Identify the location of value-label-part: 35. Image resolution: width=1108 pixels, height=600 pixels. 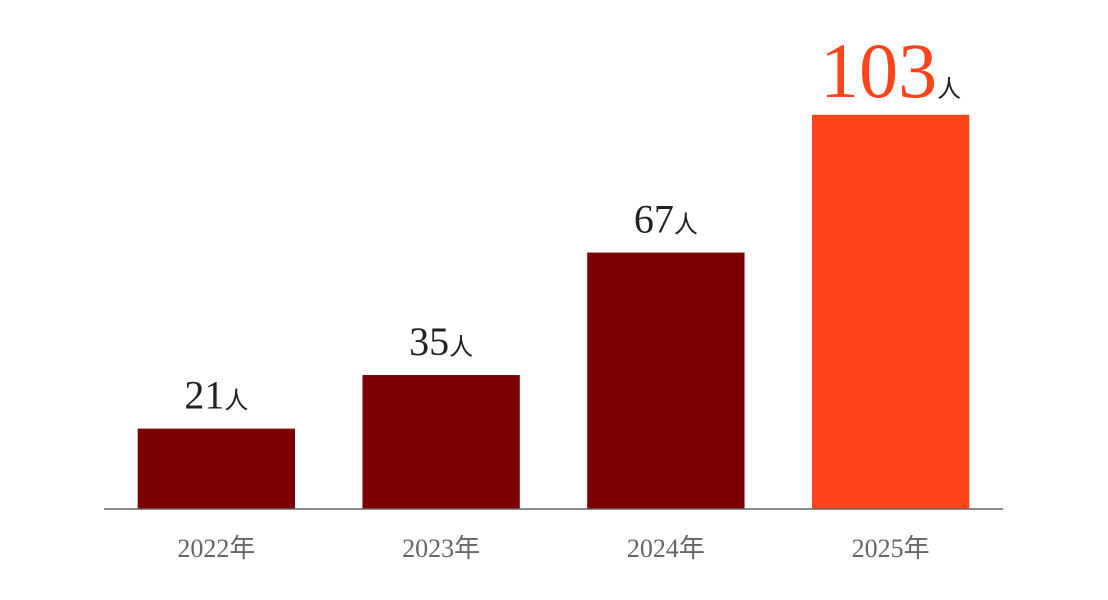
(429, 341).